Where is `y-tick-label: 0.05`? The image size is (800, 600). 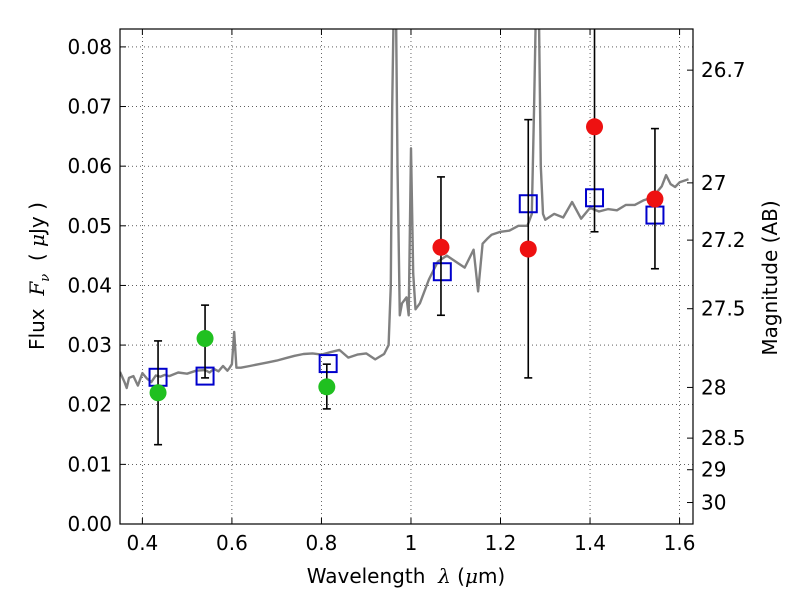 y-tick-label: 0.05 is located at coordinates (89, 226).